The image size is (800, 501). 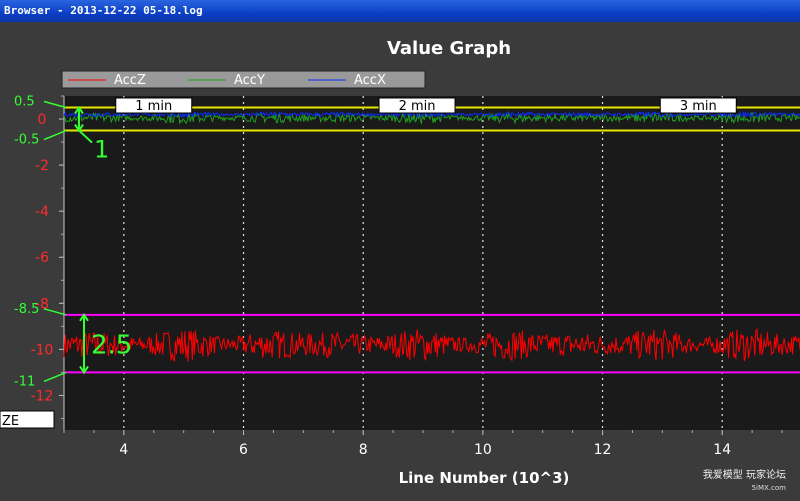 I want to click on range-annotations: 0.5 -0.5 -8.5 -11 1 2.5, so click(x=73, y=242).